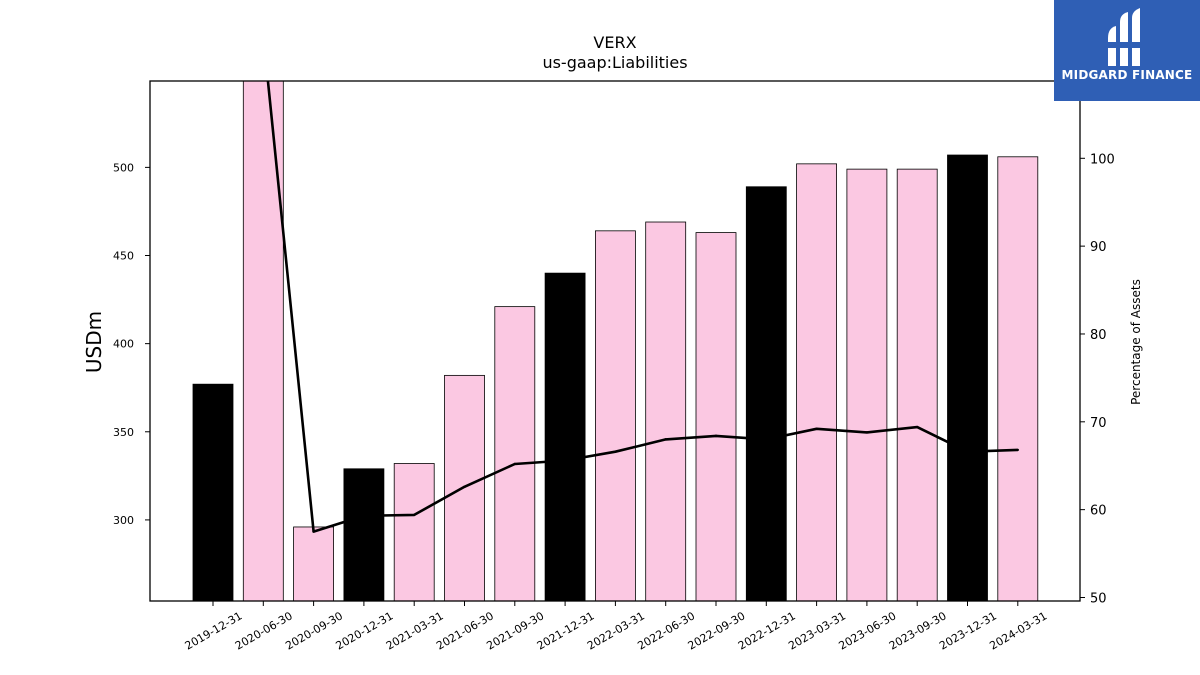 The width and height of the screenshot is (1200, 675). I want to click on y-tick-label: 350, so click(123, 432).